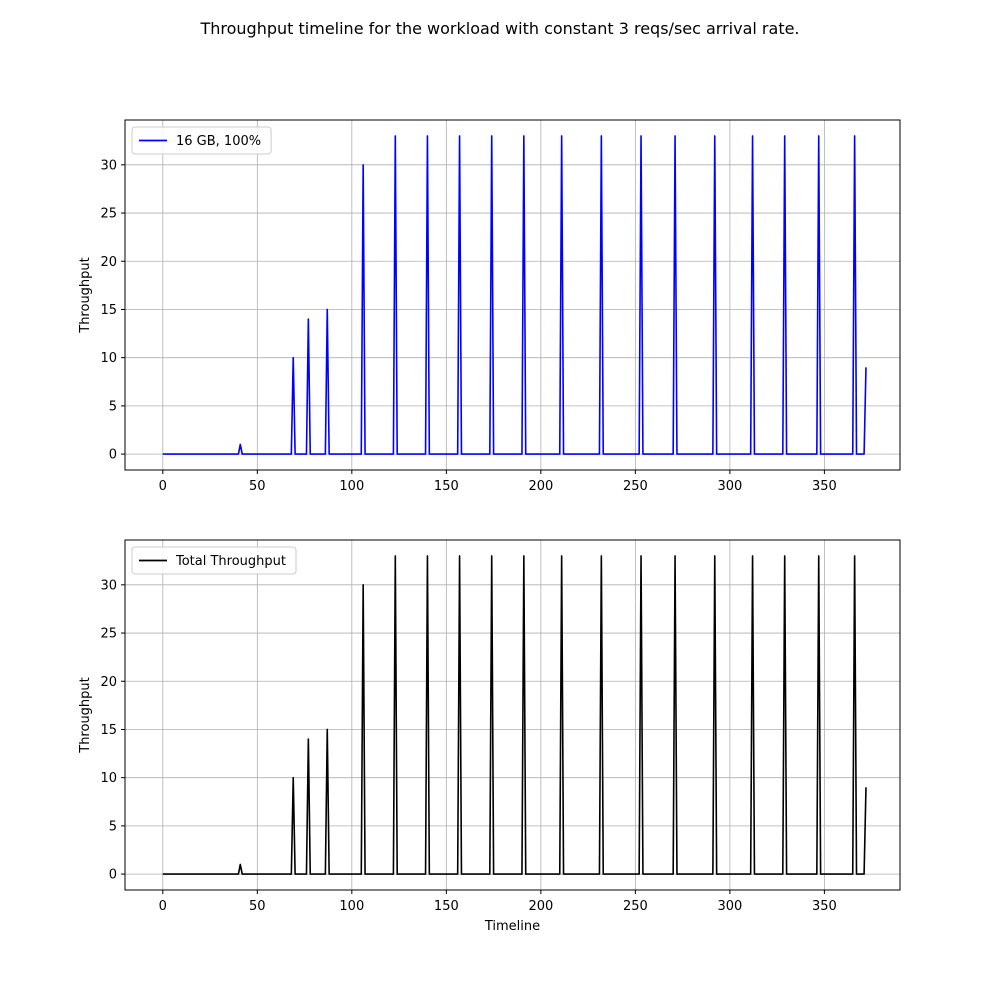 The image size is (1000, 1000). Describe the element at coordinates (351, 486) in the screenshot. I see `top-x-tick-label-2: 100` at that location.